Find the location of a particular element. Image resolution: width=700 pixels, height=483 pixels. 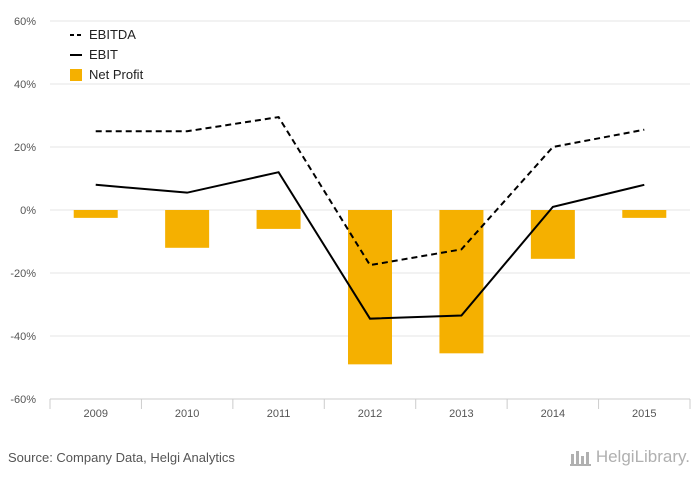

x-tick-label: 2014 is located at coordinates (553, 414).